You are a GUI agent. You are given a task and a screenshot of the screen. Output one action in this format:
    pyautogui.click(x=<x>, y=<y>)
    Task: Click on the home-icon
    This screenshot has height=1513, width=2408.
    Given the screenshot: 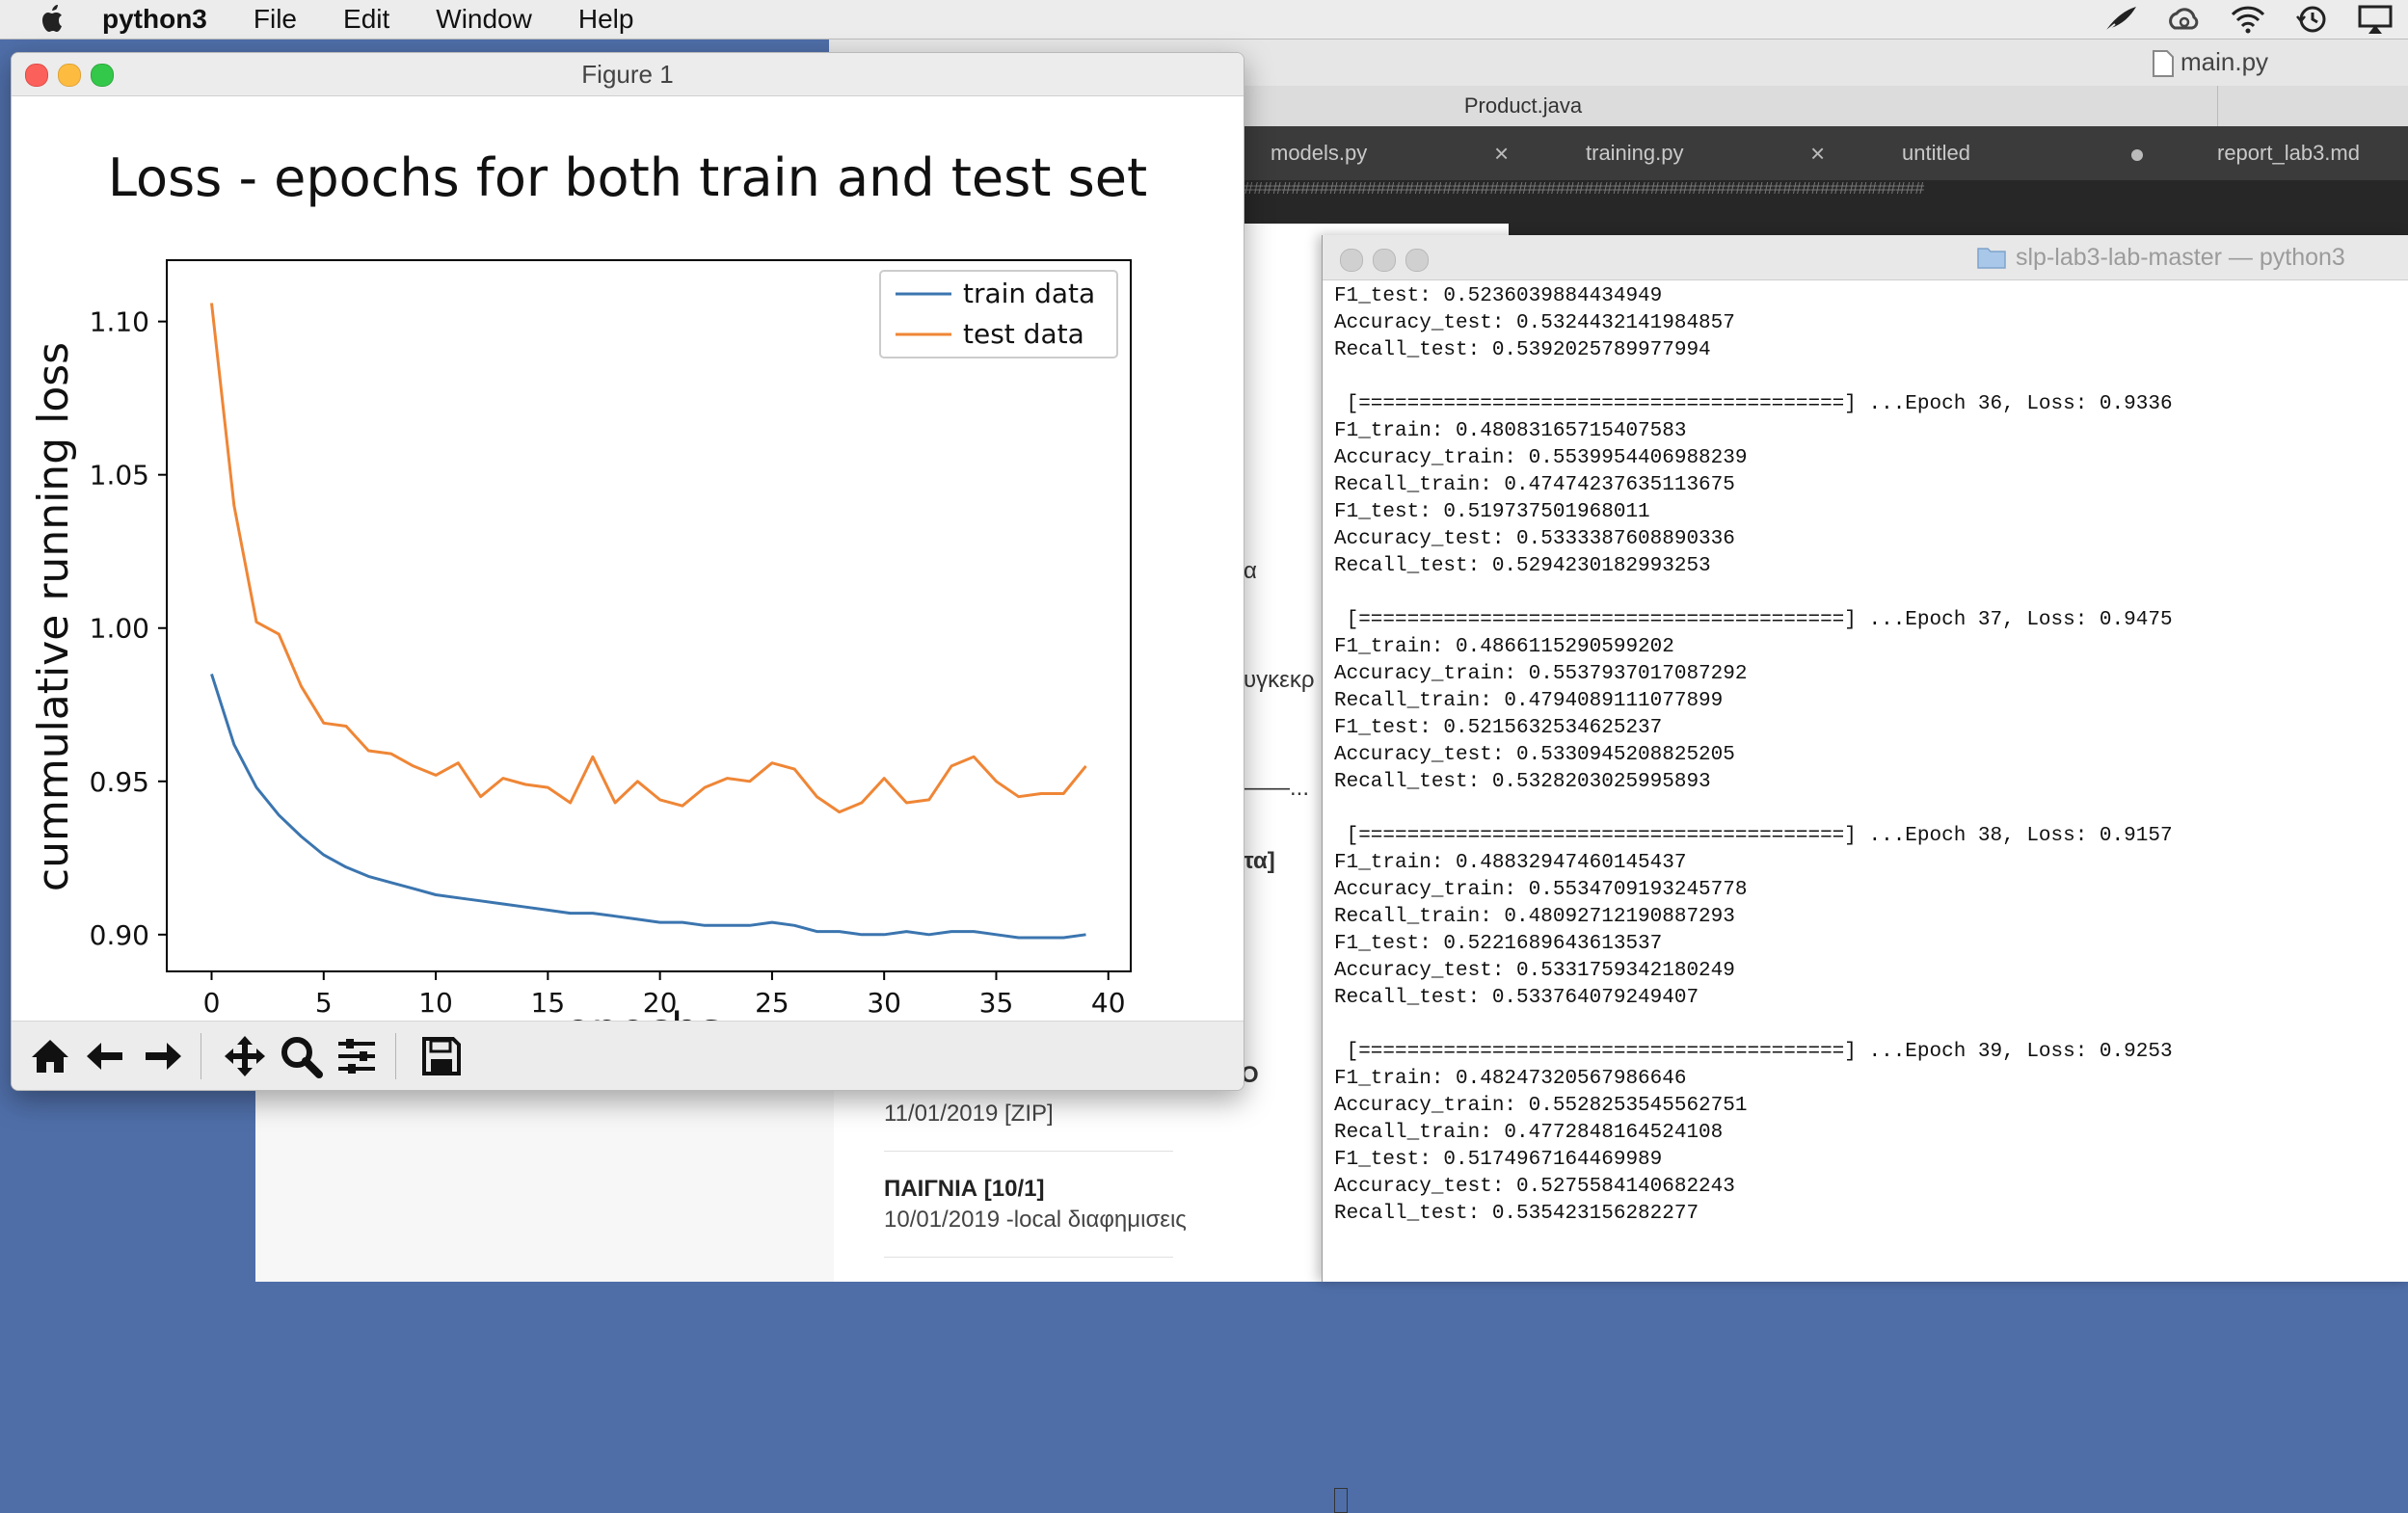 What is the action you would take?
    pyautogui.click(x=50, y=1056)
    